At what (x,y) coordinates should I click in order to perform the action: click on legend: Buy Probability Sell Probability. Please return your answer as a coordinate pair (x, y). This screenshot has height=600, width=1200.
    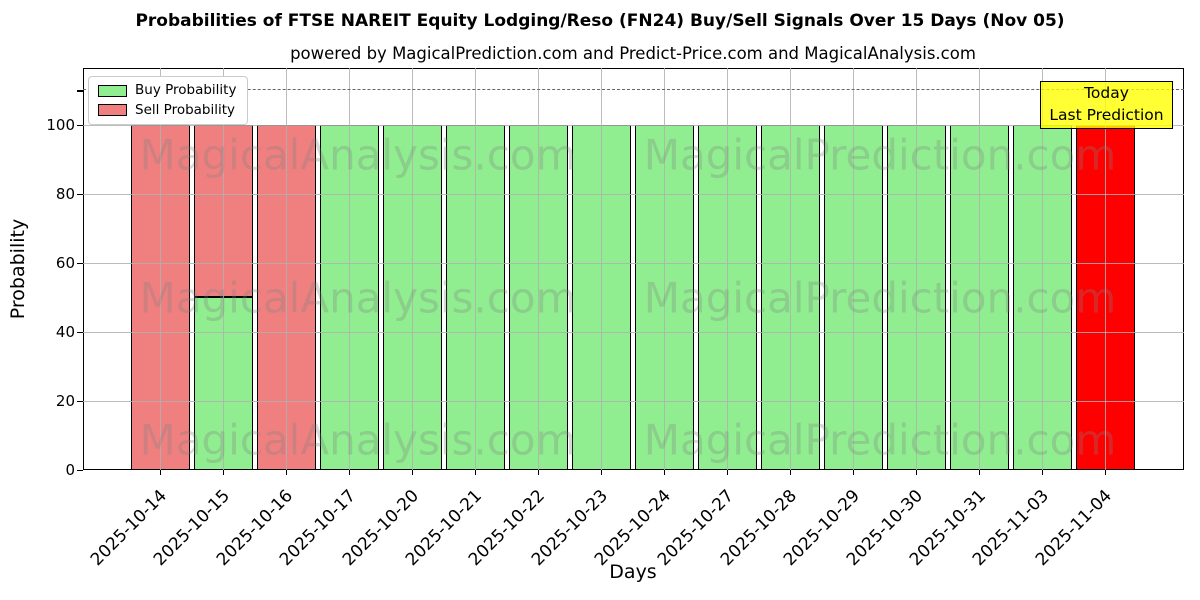
    Looking at the image, I should click on (168, 100).